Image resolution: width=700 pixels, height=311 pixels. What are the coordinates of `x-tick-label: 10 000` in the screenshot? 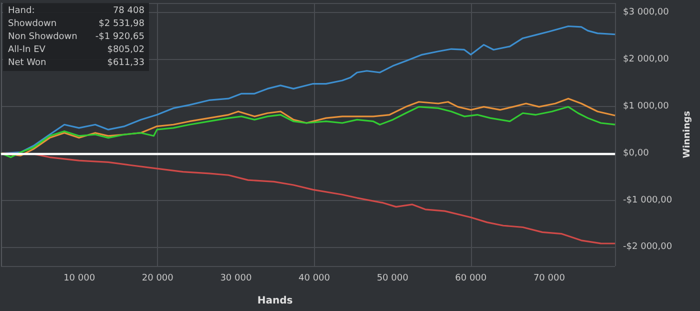 It's located at (80, 279).